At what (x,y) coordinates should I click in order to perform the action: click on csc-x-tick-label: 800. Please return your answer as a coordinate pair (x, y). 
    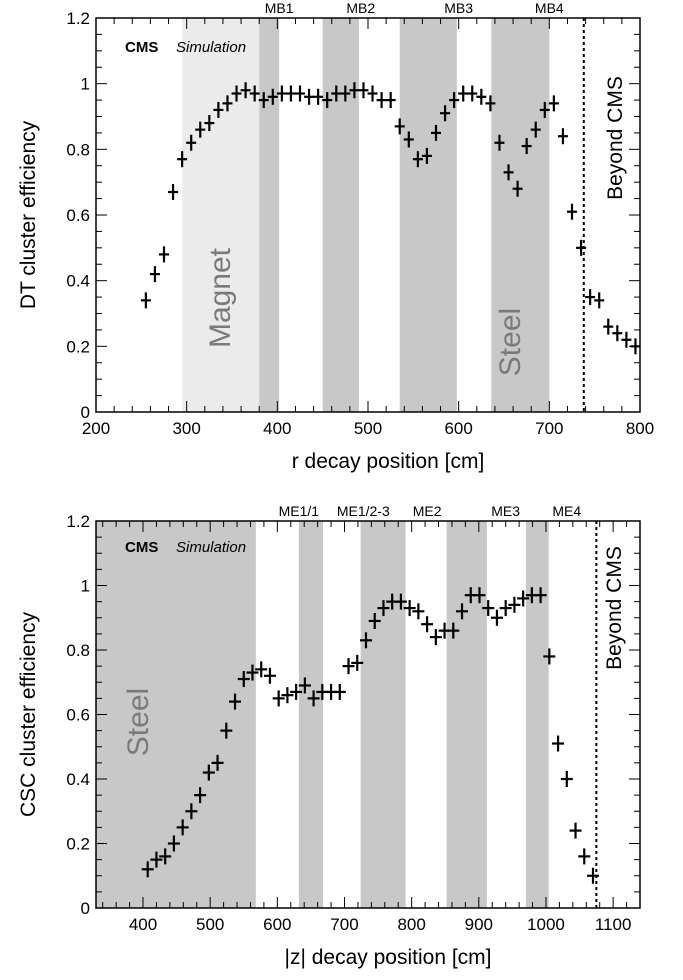
    Looking at the image, I should click on (411, 924).